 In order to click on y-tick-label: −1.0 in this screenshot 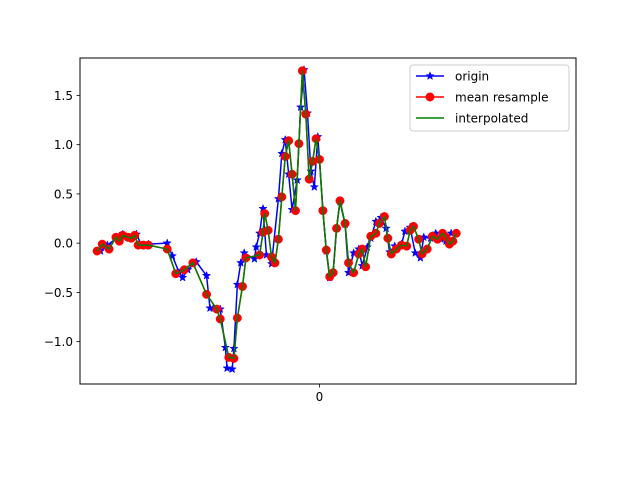, I will do `click(58, 342)`.